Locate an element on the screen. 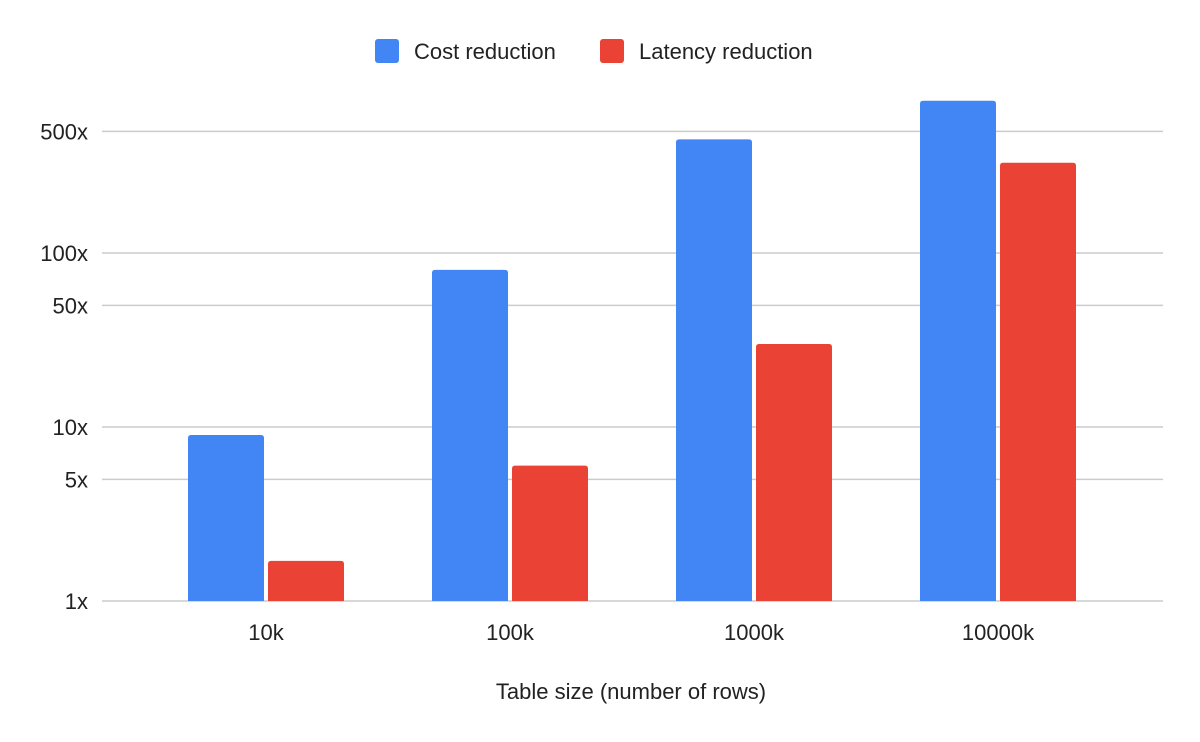  y-tick-label: 500x is located at coordinates (64, 131).